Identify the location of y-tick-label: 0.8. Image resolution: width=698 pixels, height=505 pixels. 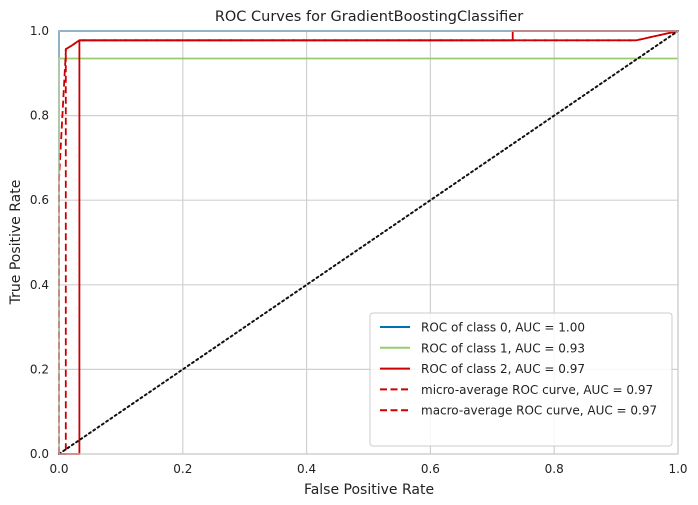
(39, 116).